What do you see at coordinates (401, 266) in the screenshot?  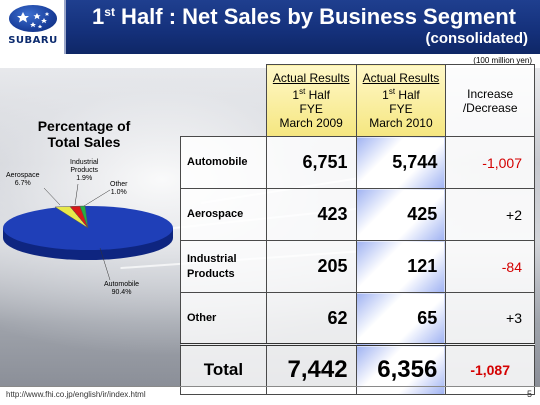 I see `cell-2010: 121` at bounding box center [401, 266].